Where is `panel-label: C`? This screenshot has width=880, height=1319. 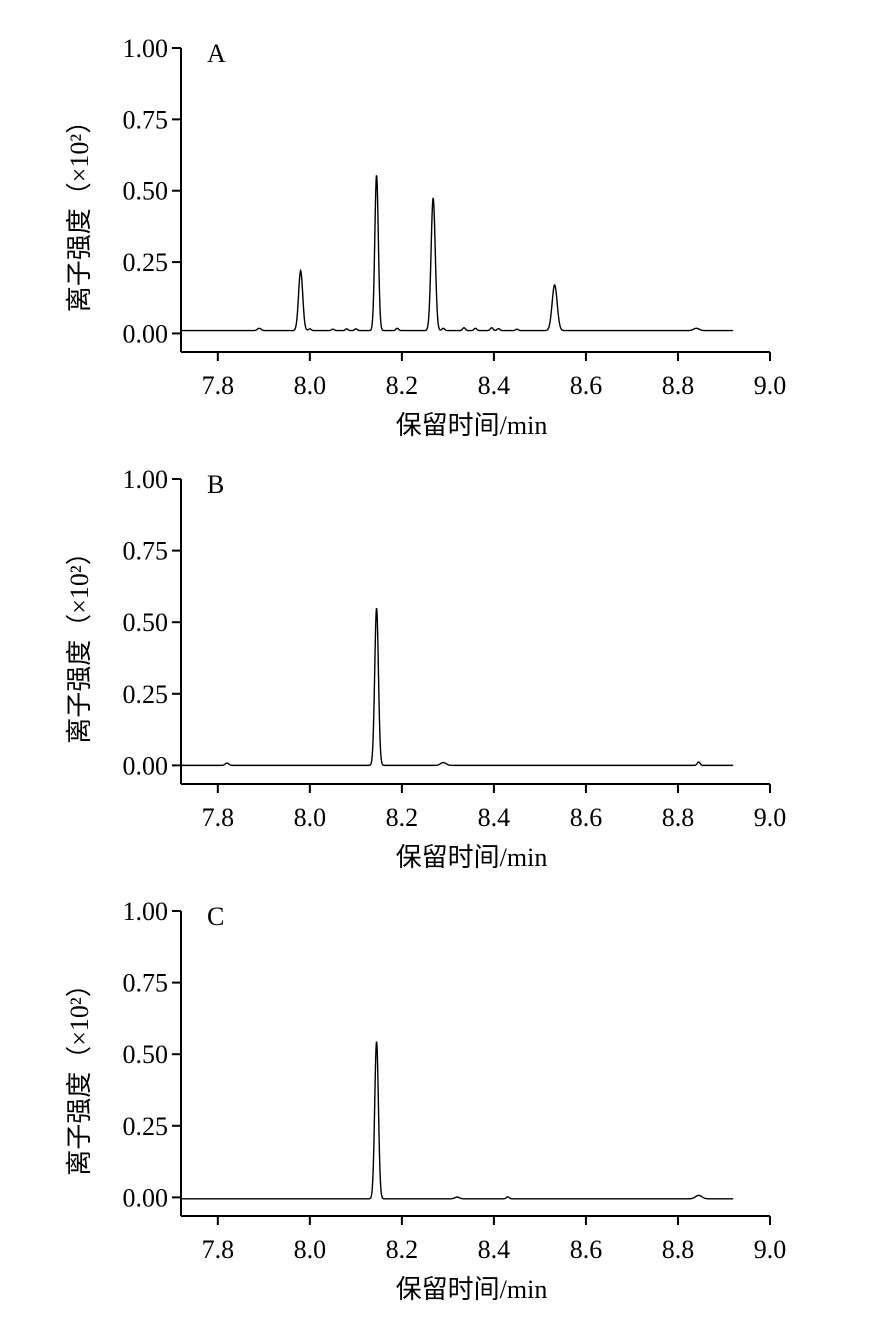 panel-label: C is located at coordinates (215, 916).